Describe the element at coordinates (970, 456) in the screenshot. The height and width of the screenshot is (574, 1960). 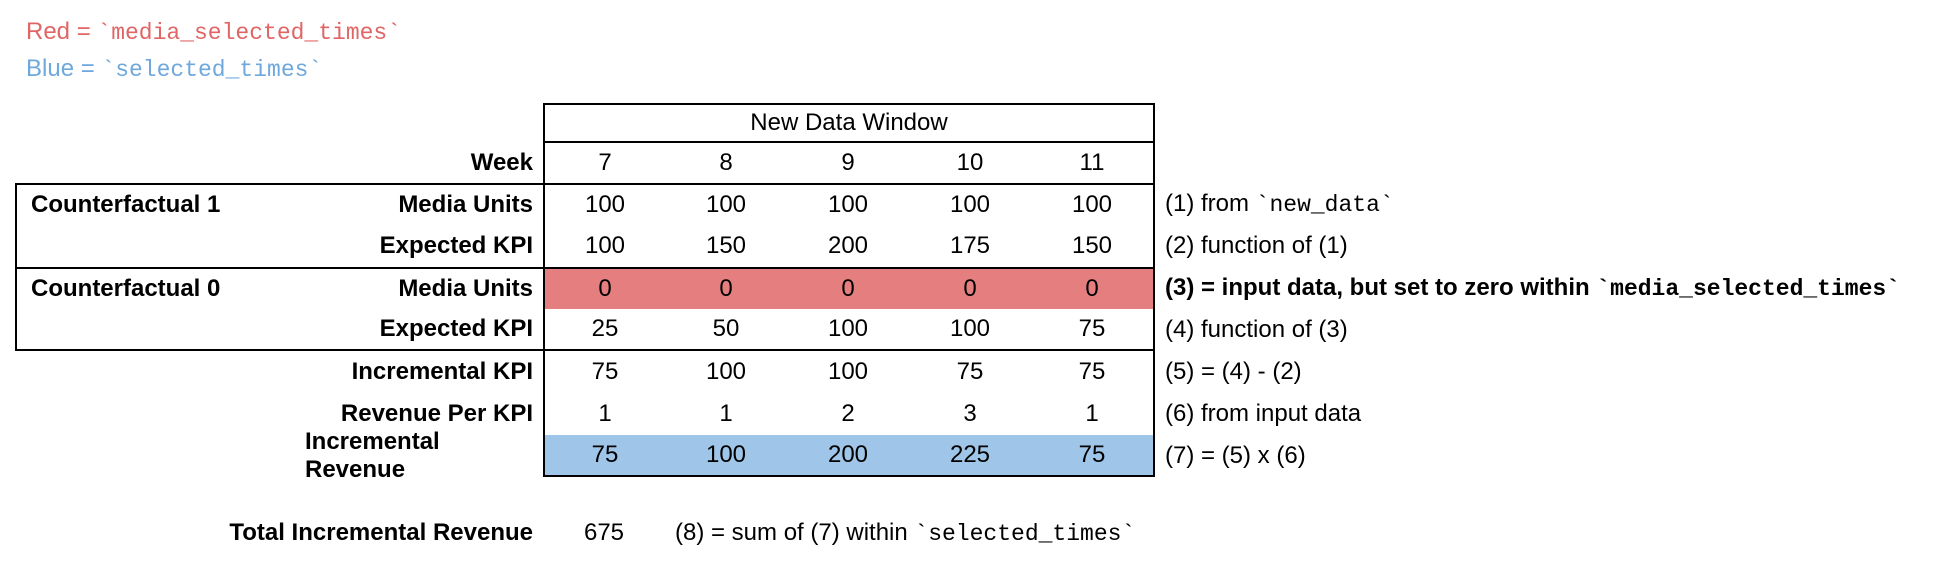
I see `value-cell-blue: 225` at that location.